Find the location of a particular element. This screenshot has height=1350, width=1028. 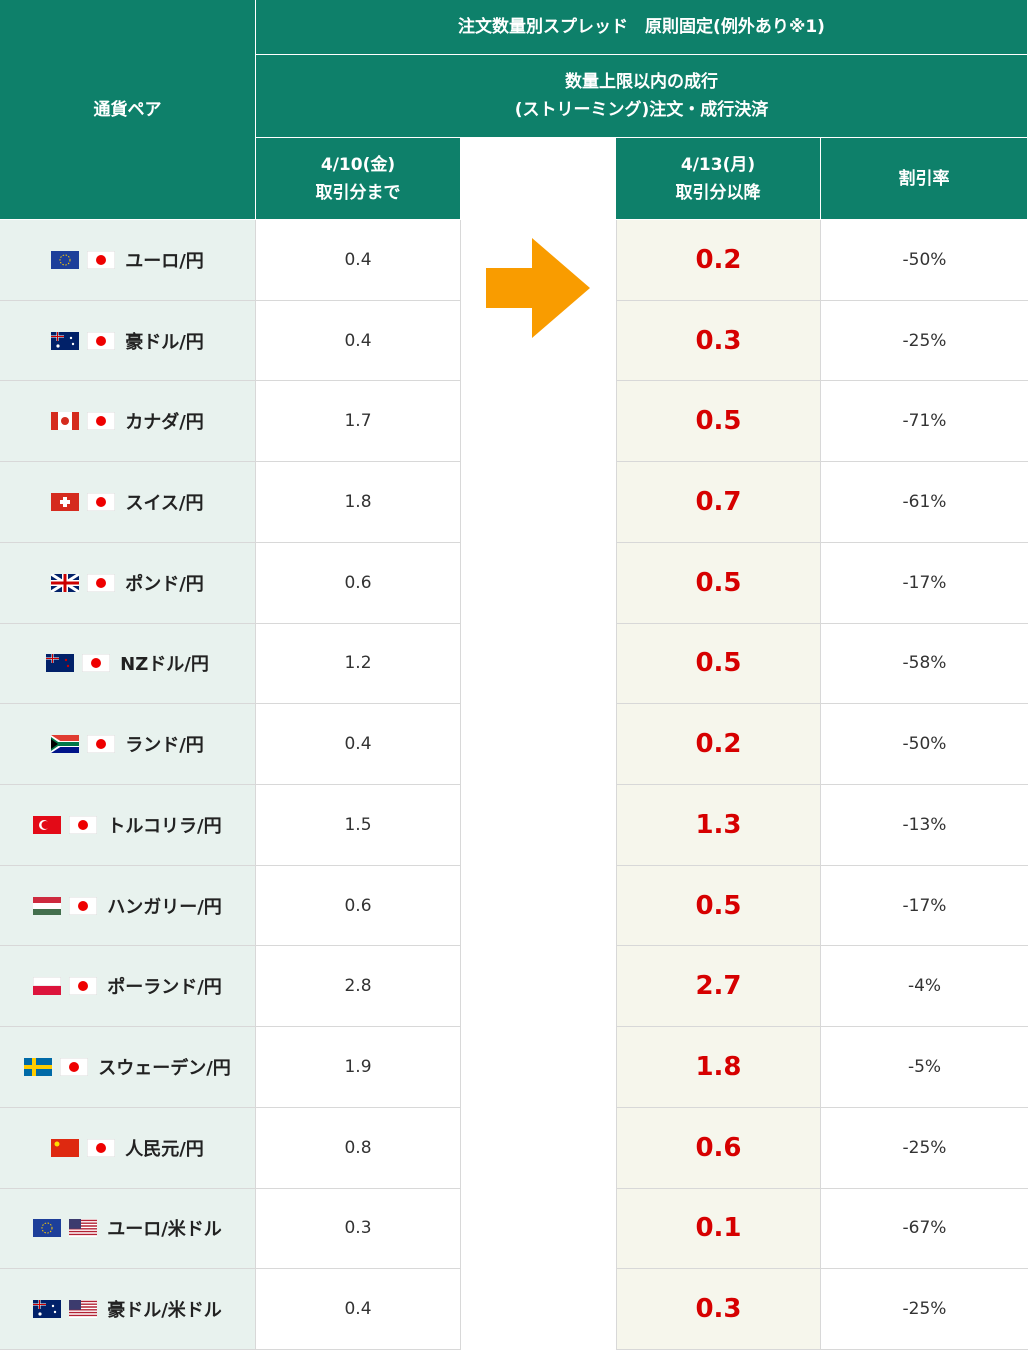

pair-name: NZドル/円 is located at coordinates (164, 665).